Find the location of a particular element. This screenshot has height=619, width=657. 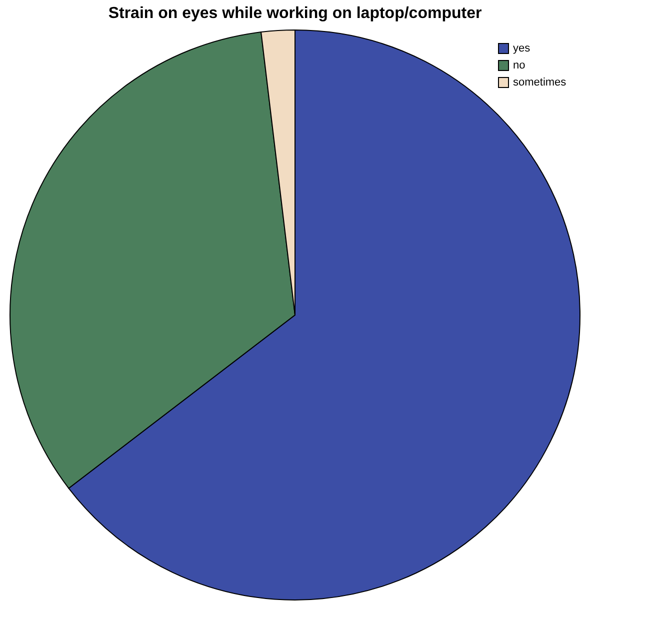

legend-label: no is located at coordinates (519, 66).